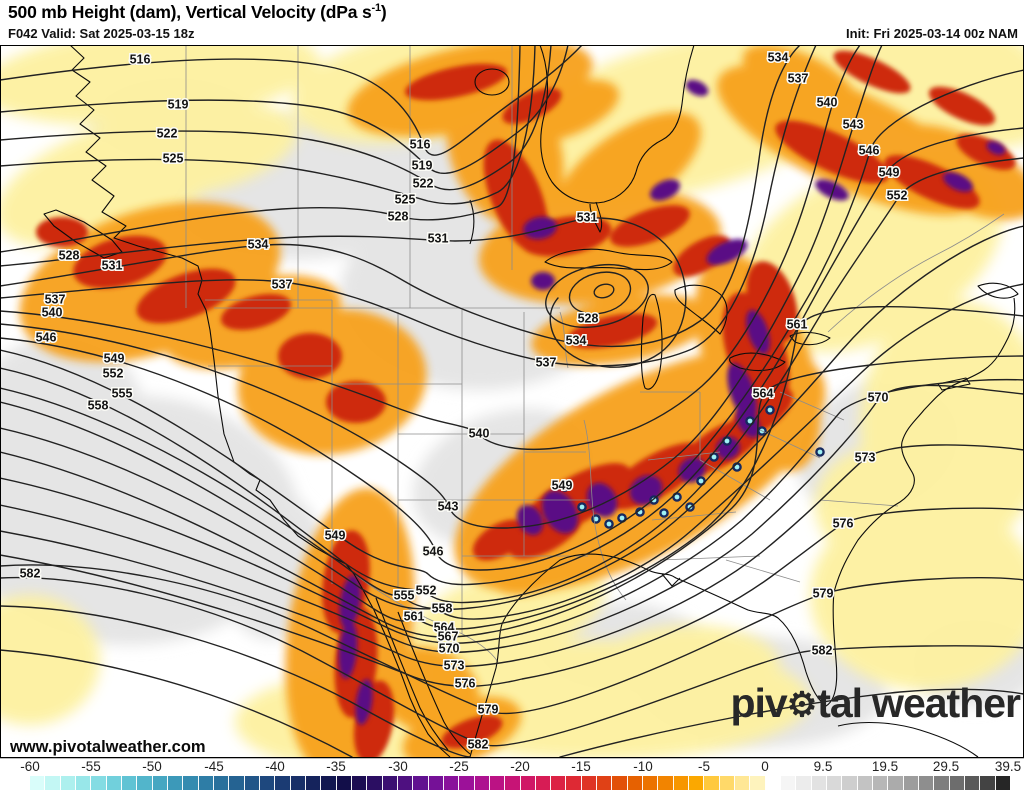  I want to click on contour-label-555: 555, so click(122, 394).